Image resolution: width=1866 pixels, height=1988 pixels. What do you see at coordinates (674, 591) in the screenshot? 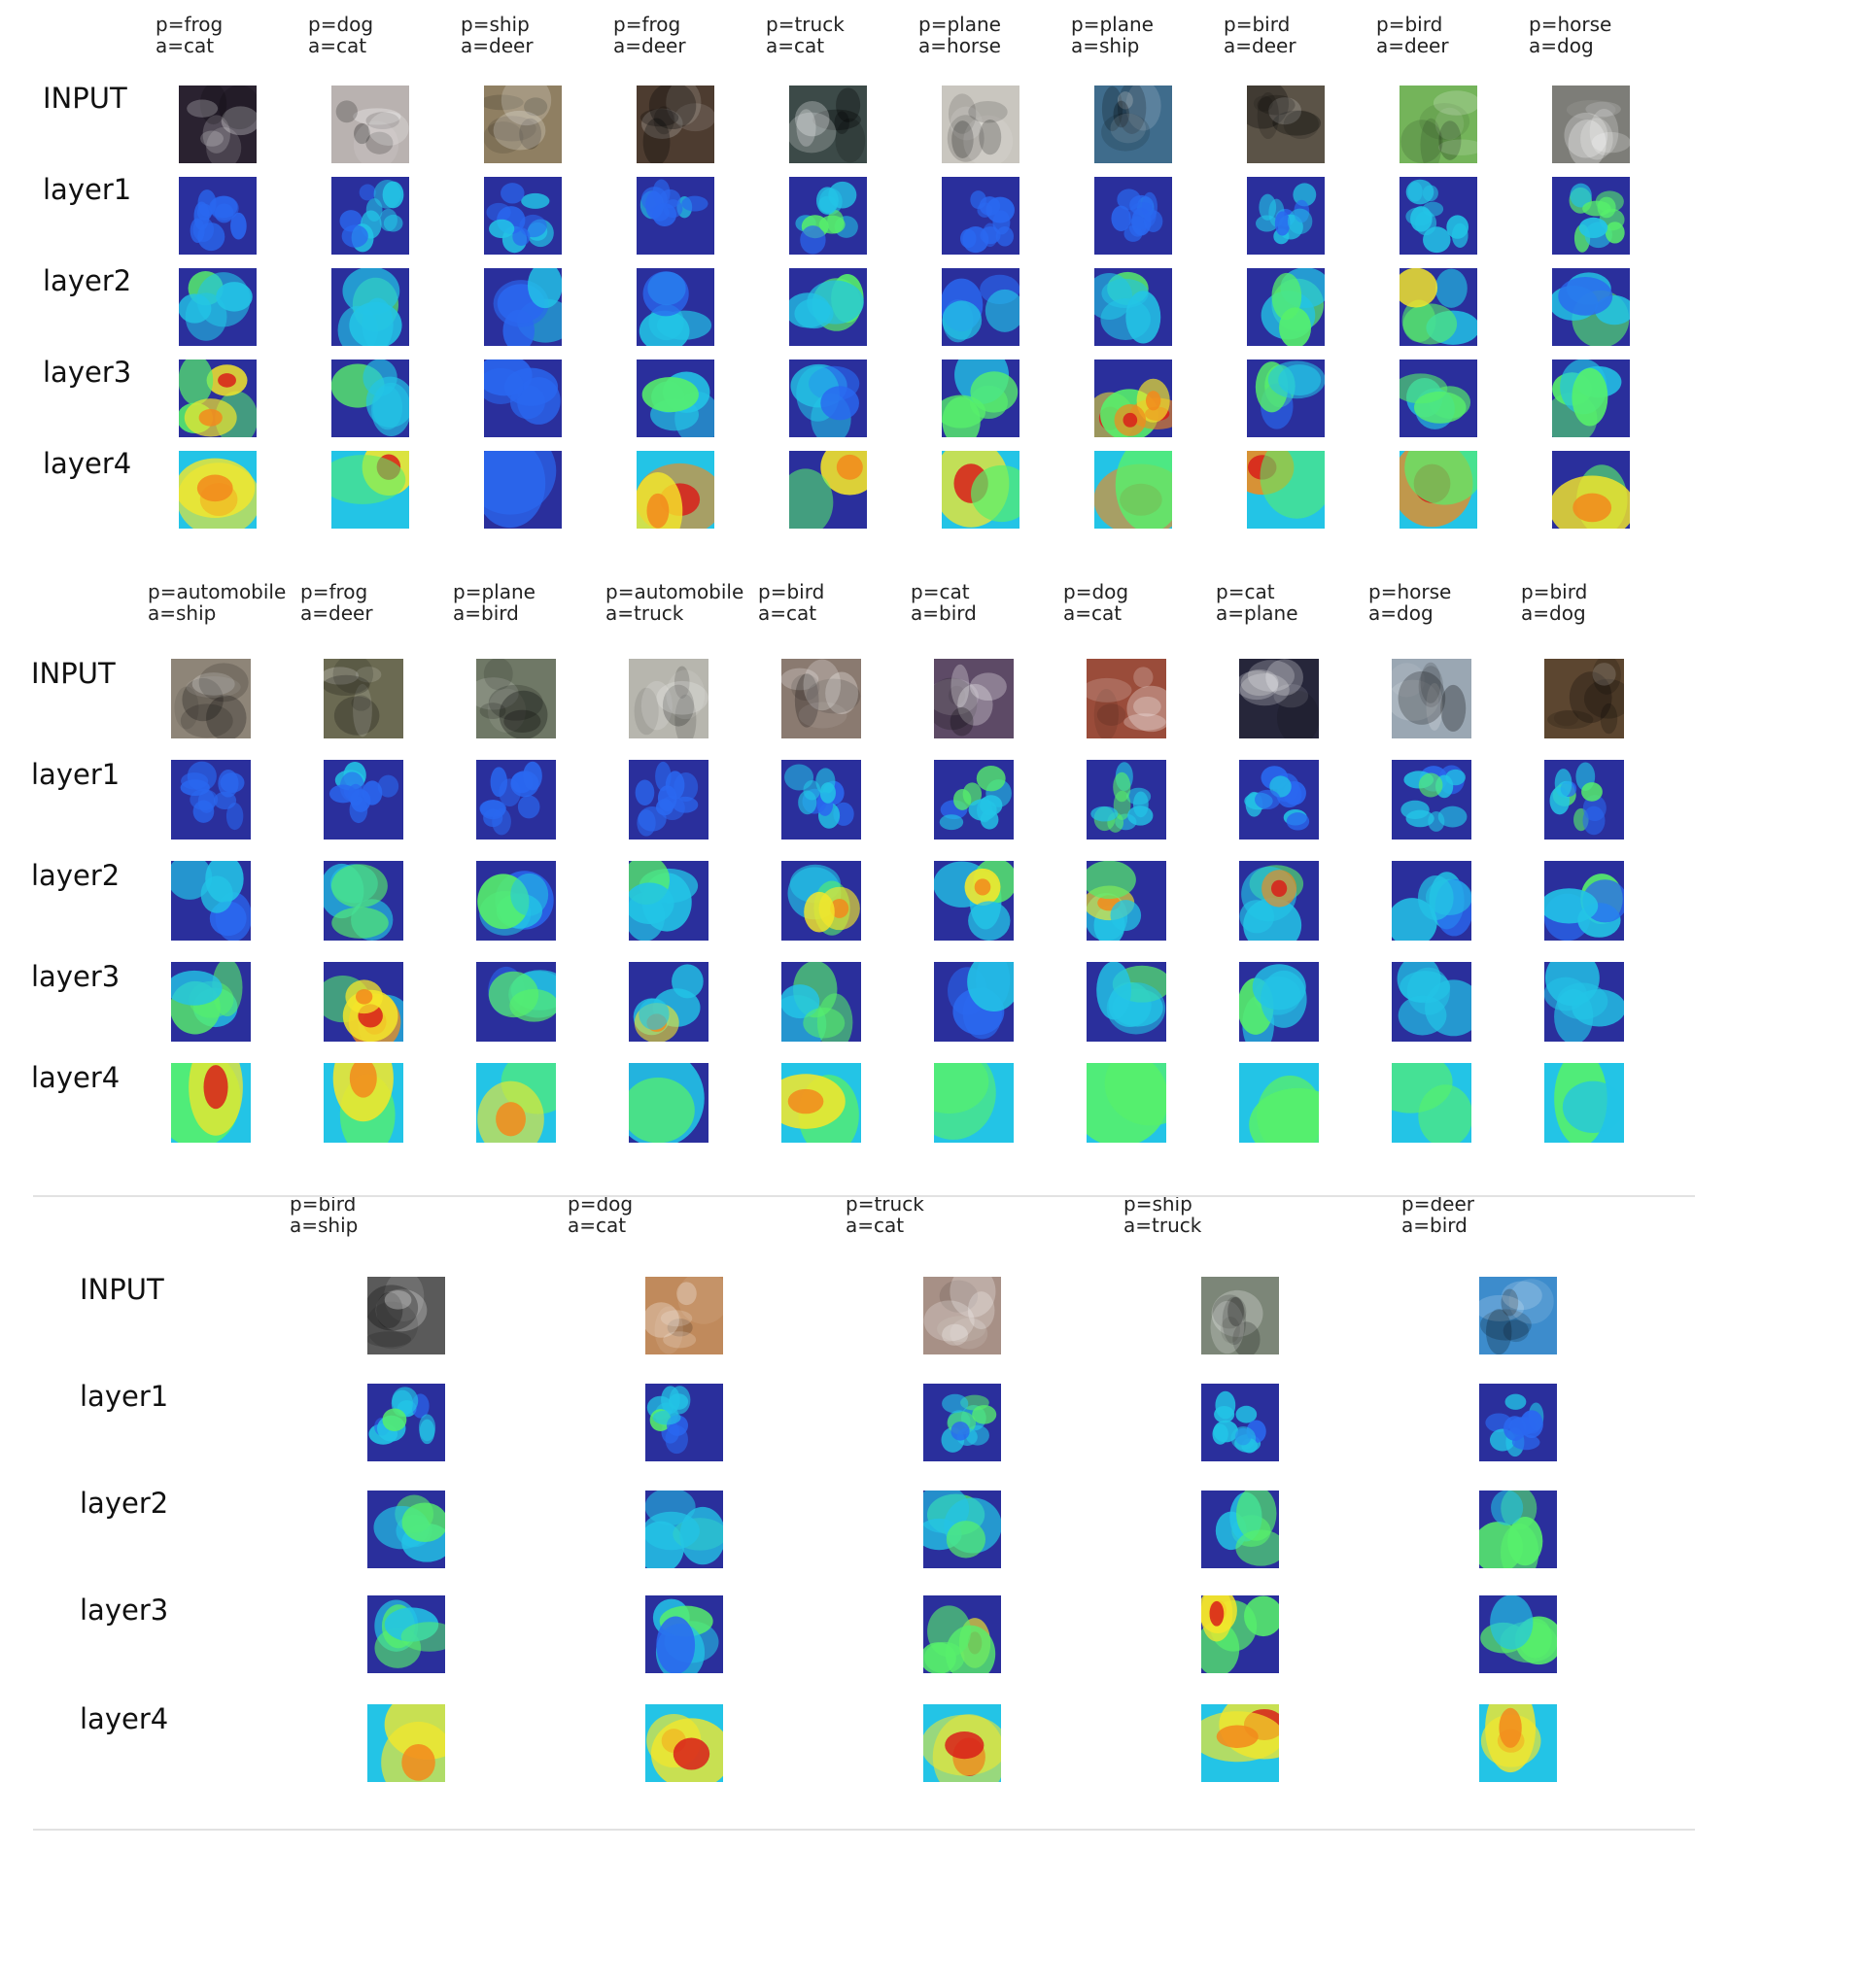
I see `predicted-label: p=automobile` at bounding box center [674, 591].